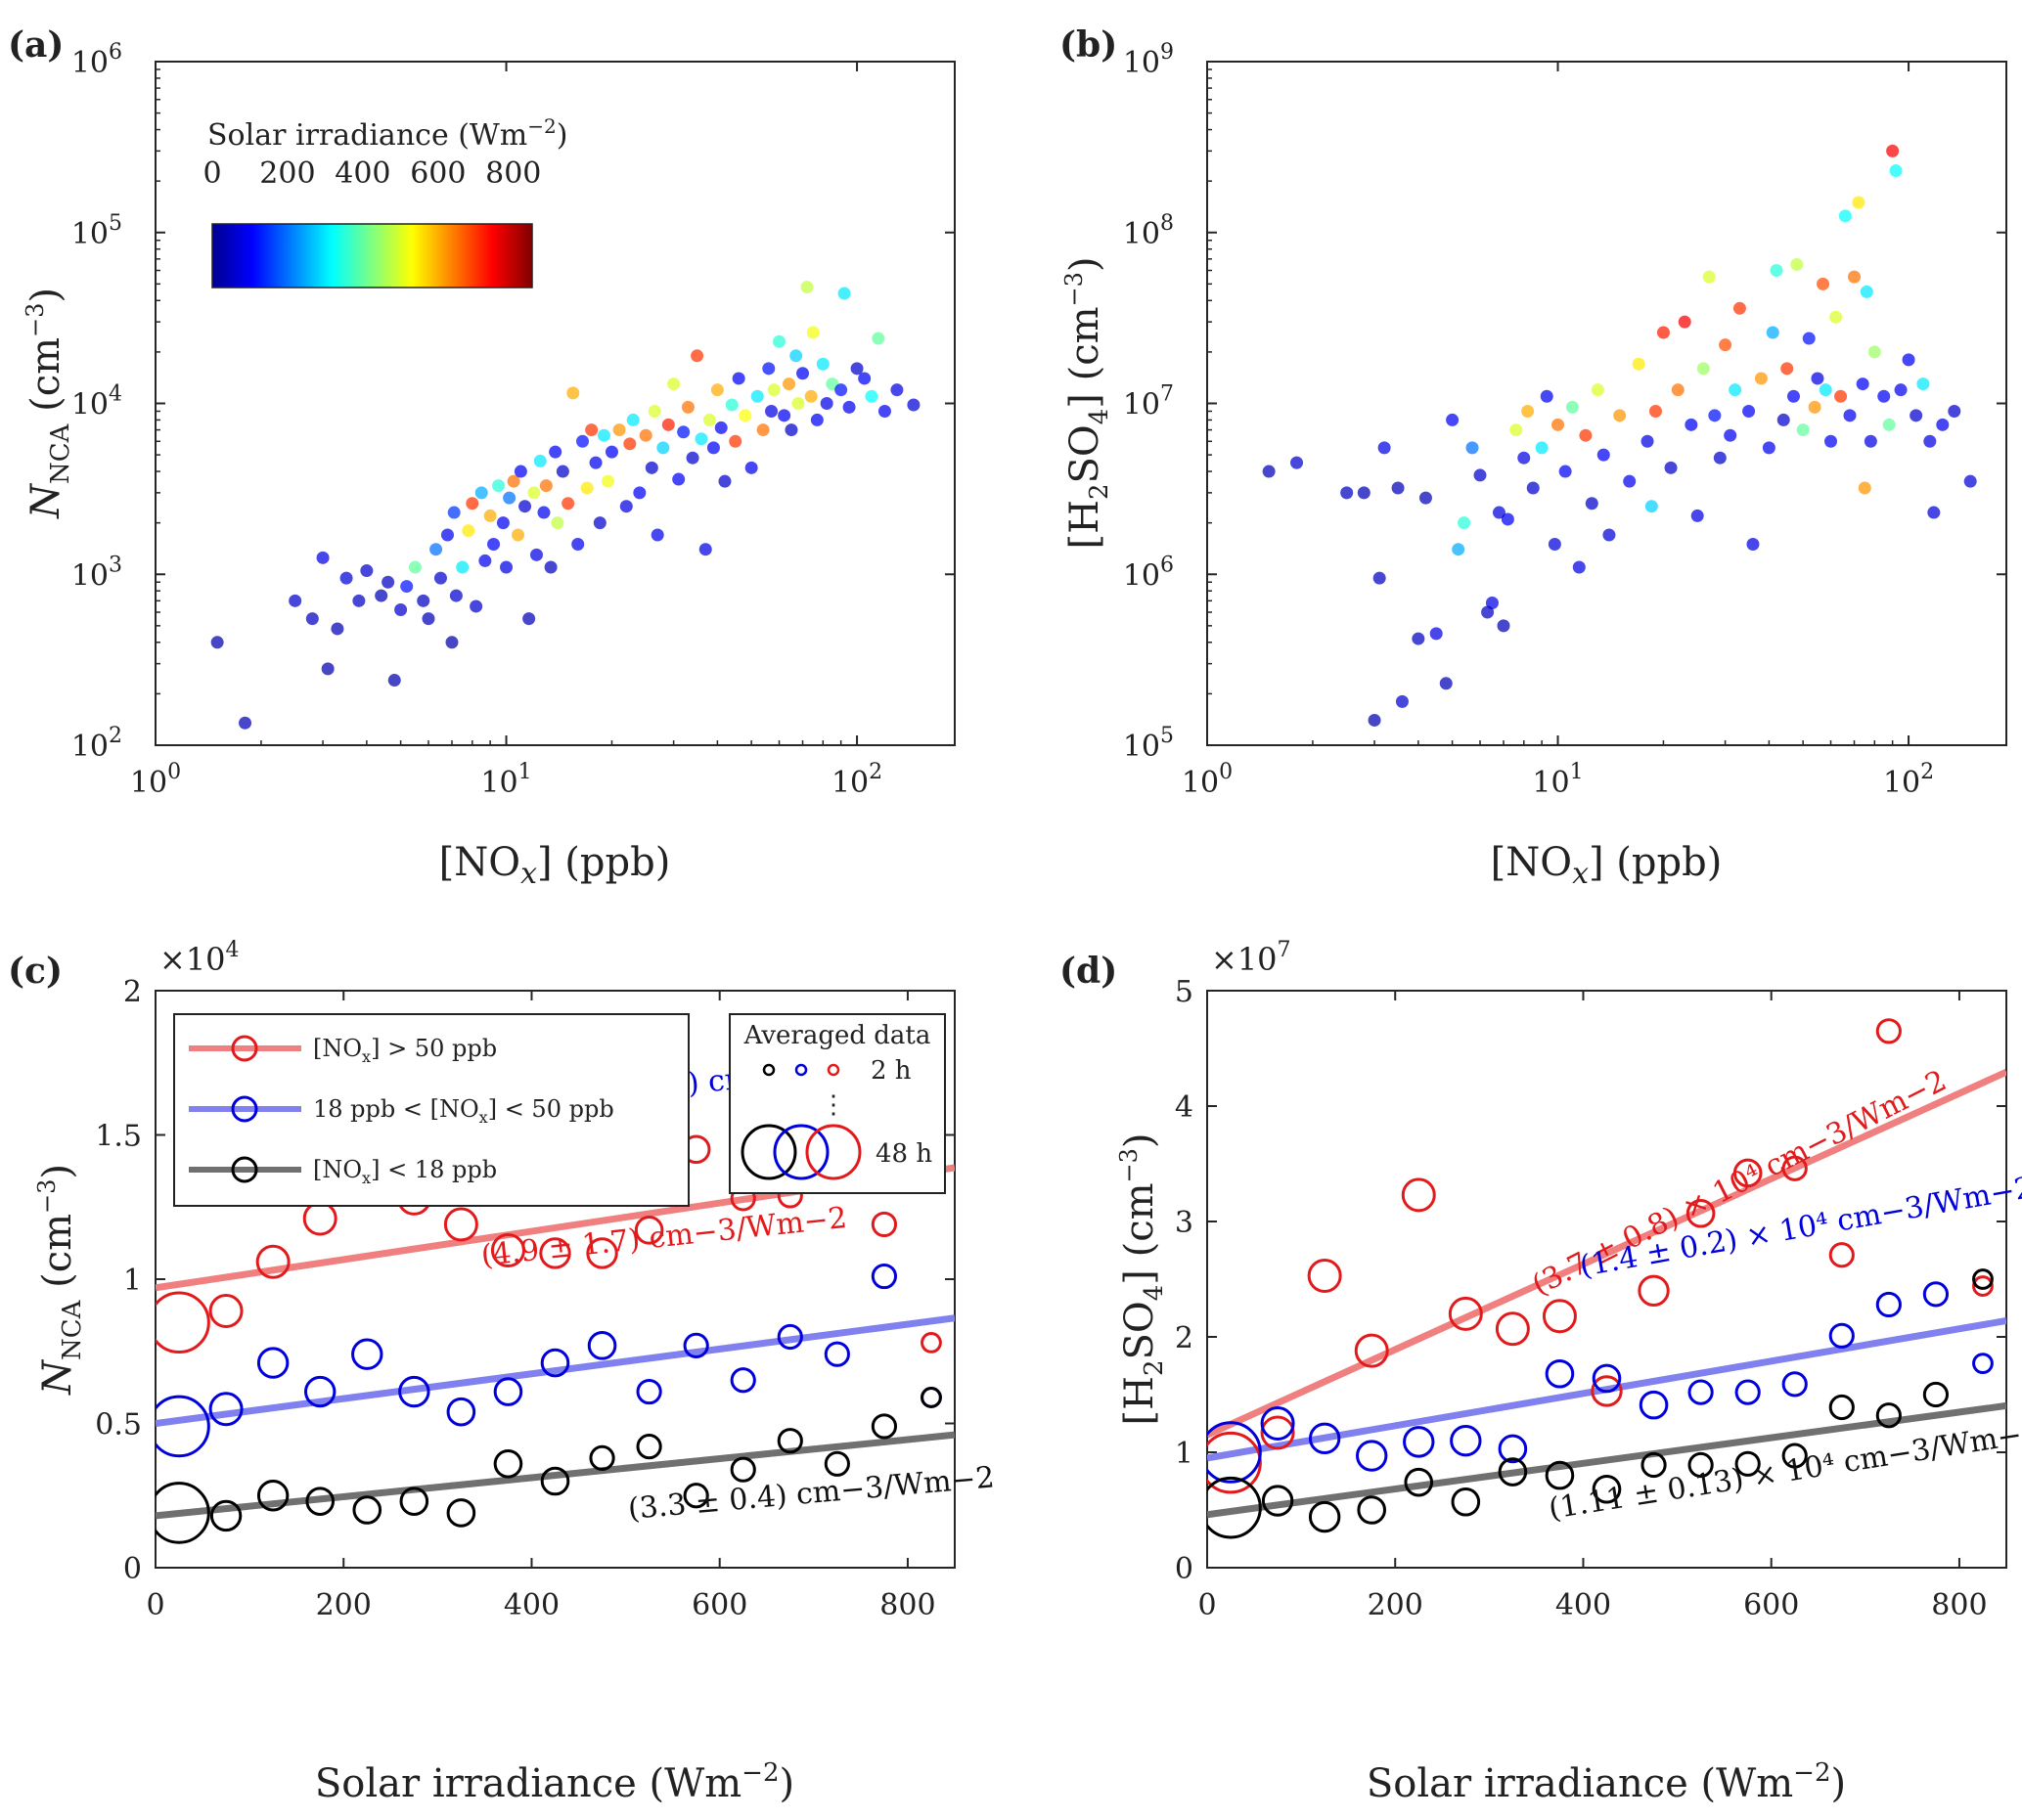 This screenshot has height=1820, width=2022. I want to click on legend-avg-large-blue, so click(802, 1152).